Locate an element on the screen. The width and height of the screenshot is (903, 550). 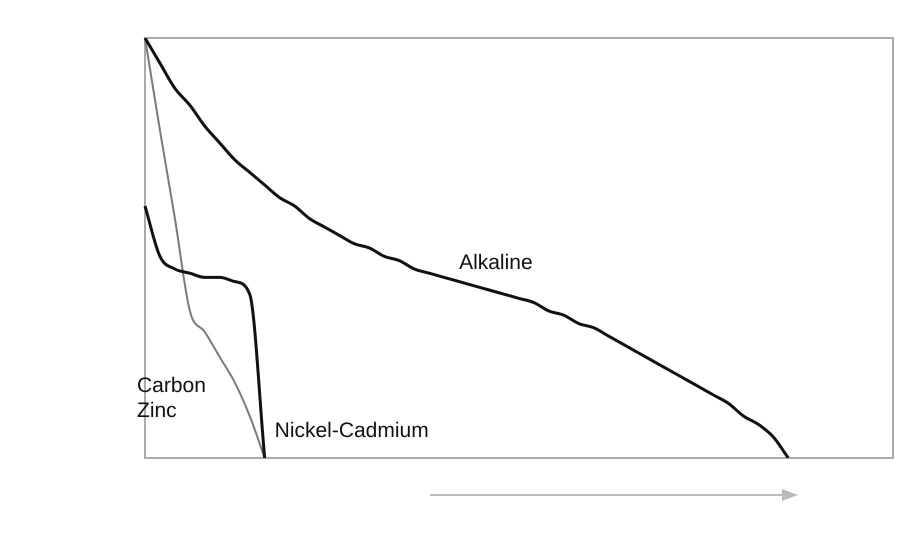
series-label: Carbon Zinc is located at coordinates (172, 398).